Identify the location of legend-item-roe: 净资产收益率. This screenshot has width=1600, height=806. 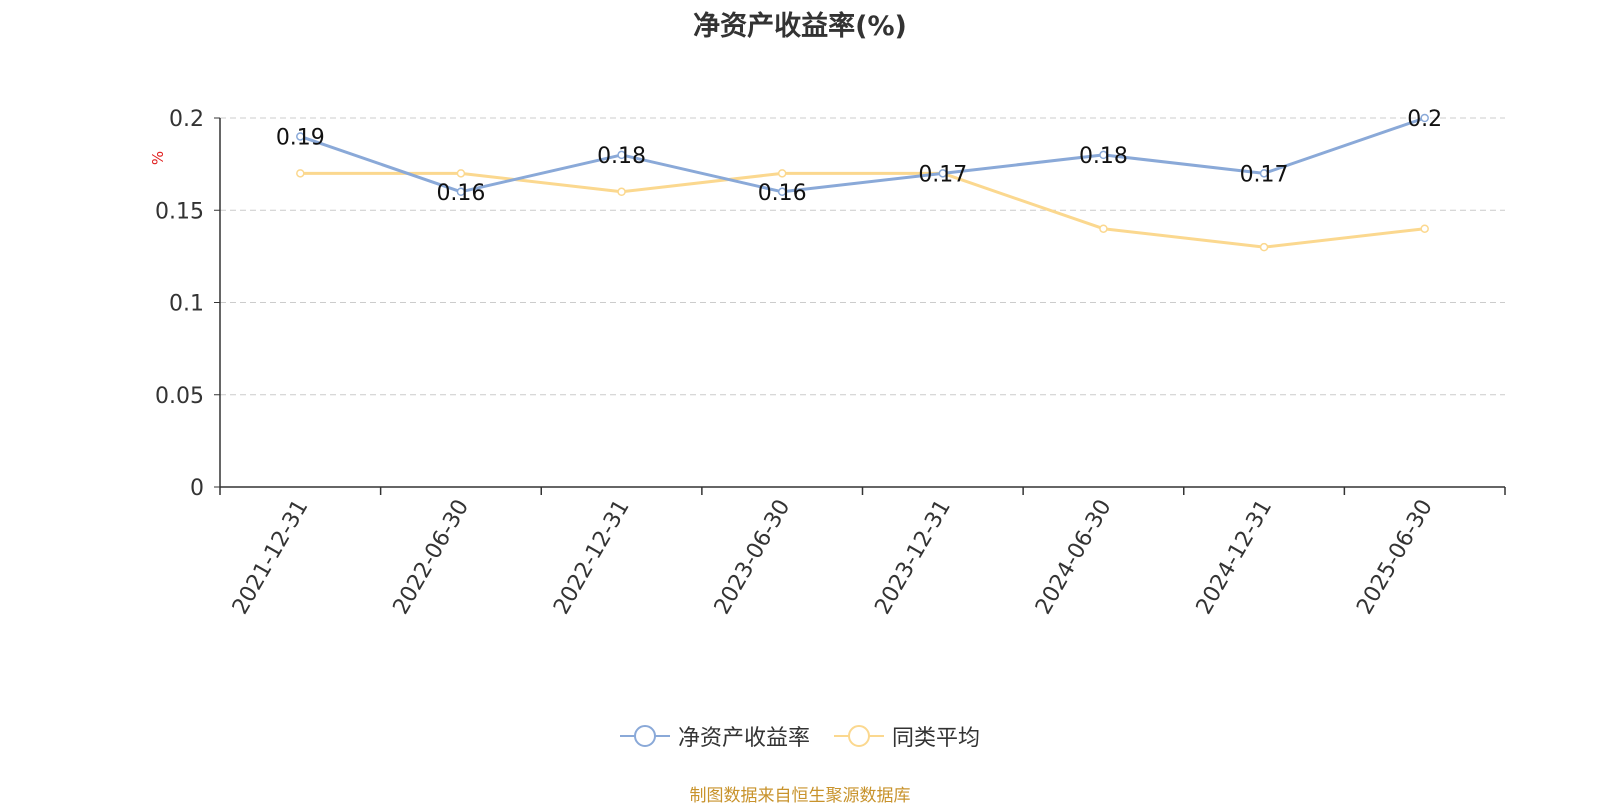
(714, 736).